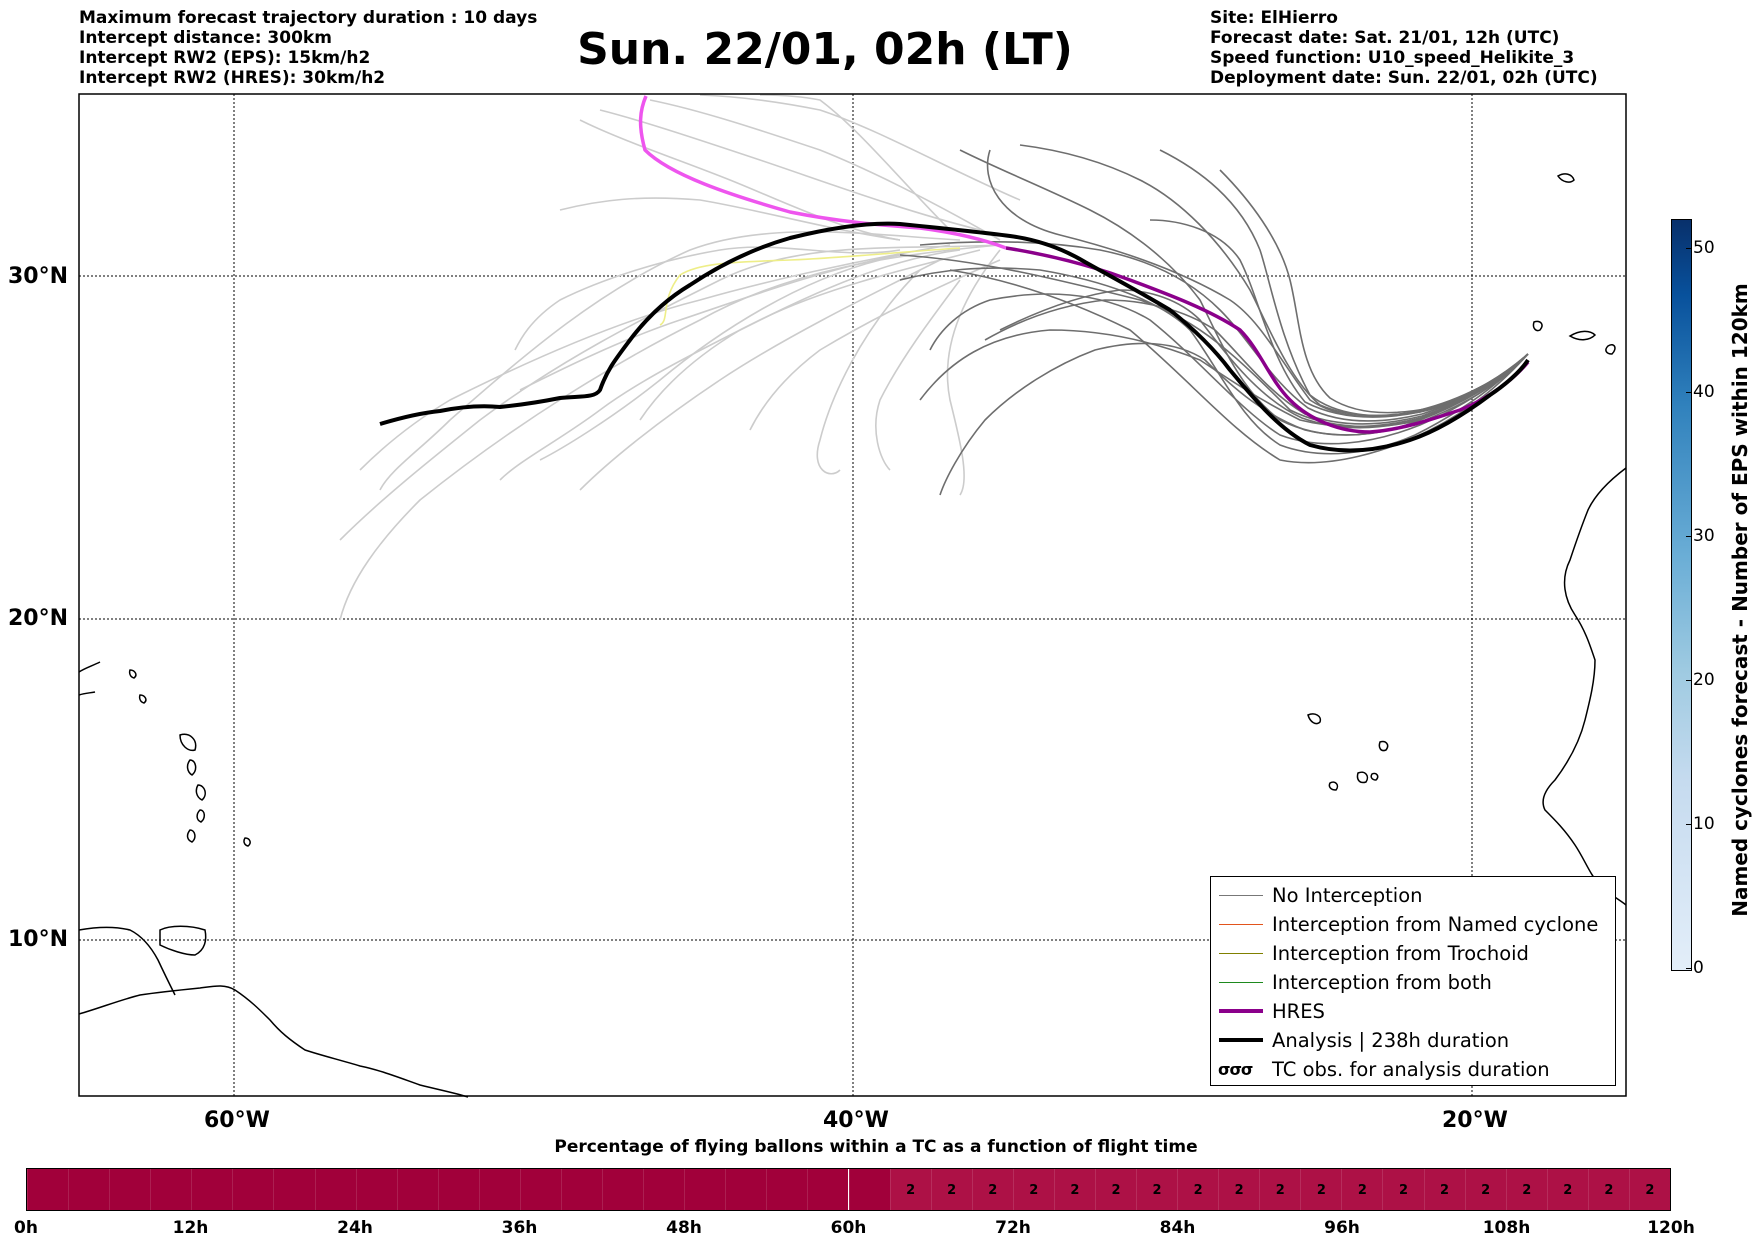 The height and width of the screenshot is (1241, 1752). I want to click on page-title: Sun. 22/01, 02h (LT), so click(825, 49).